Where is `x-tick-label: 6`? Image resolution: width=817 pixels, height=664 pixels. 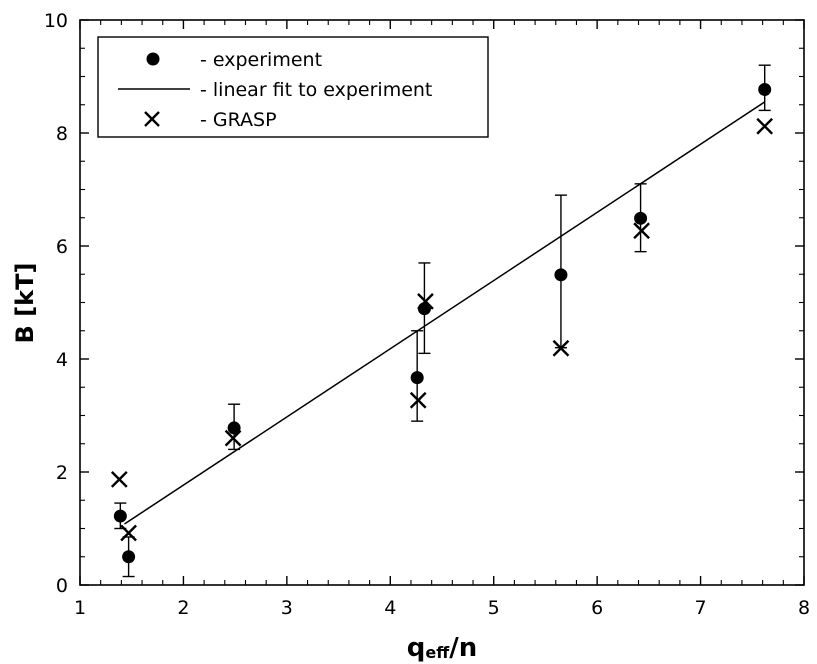 x-tick-label: 6 is located at coordinates (597, 608).